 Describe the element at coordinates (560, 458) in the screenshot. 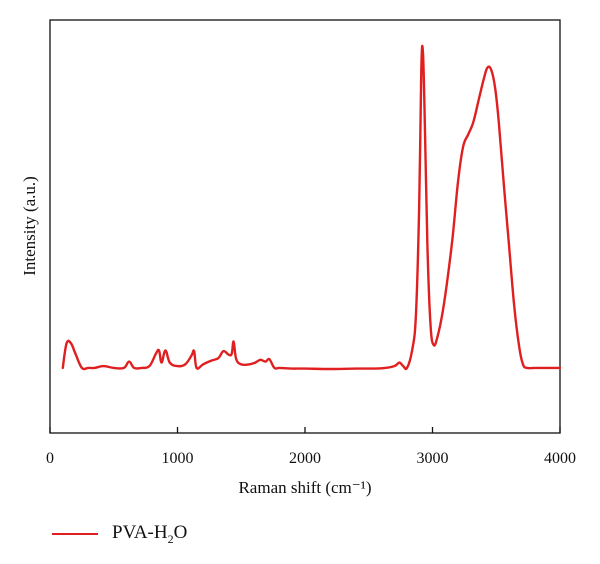

I see `x-tick-label-4000: 4000` at that location.